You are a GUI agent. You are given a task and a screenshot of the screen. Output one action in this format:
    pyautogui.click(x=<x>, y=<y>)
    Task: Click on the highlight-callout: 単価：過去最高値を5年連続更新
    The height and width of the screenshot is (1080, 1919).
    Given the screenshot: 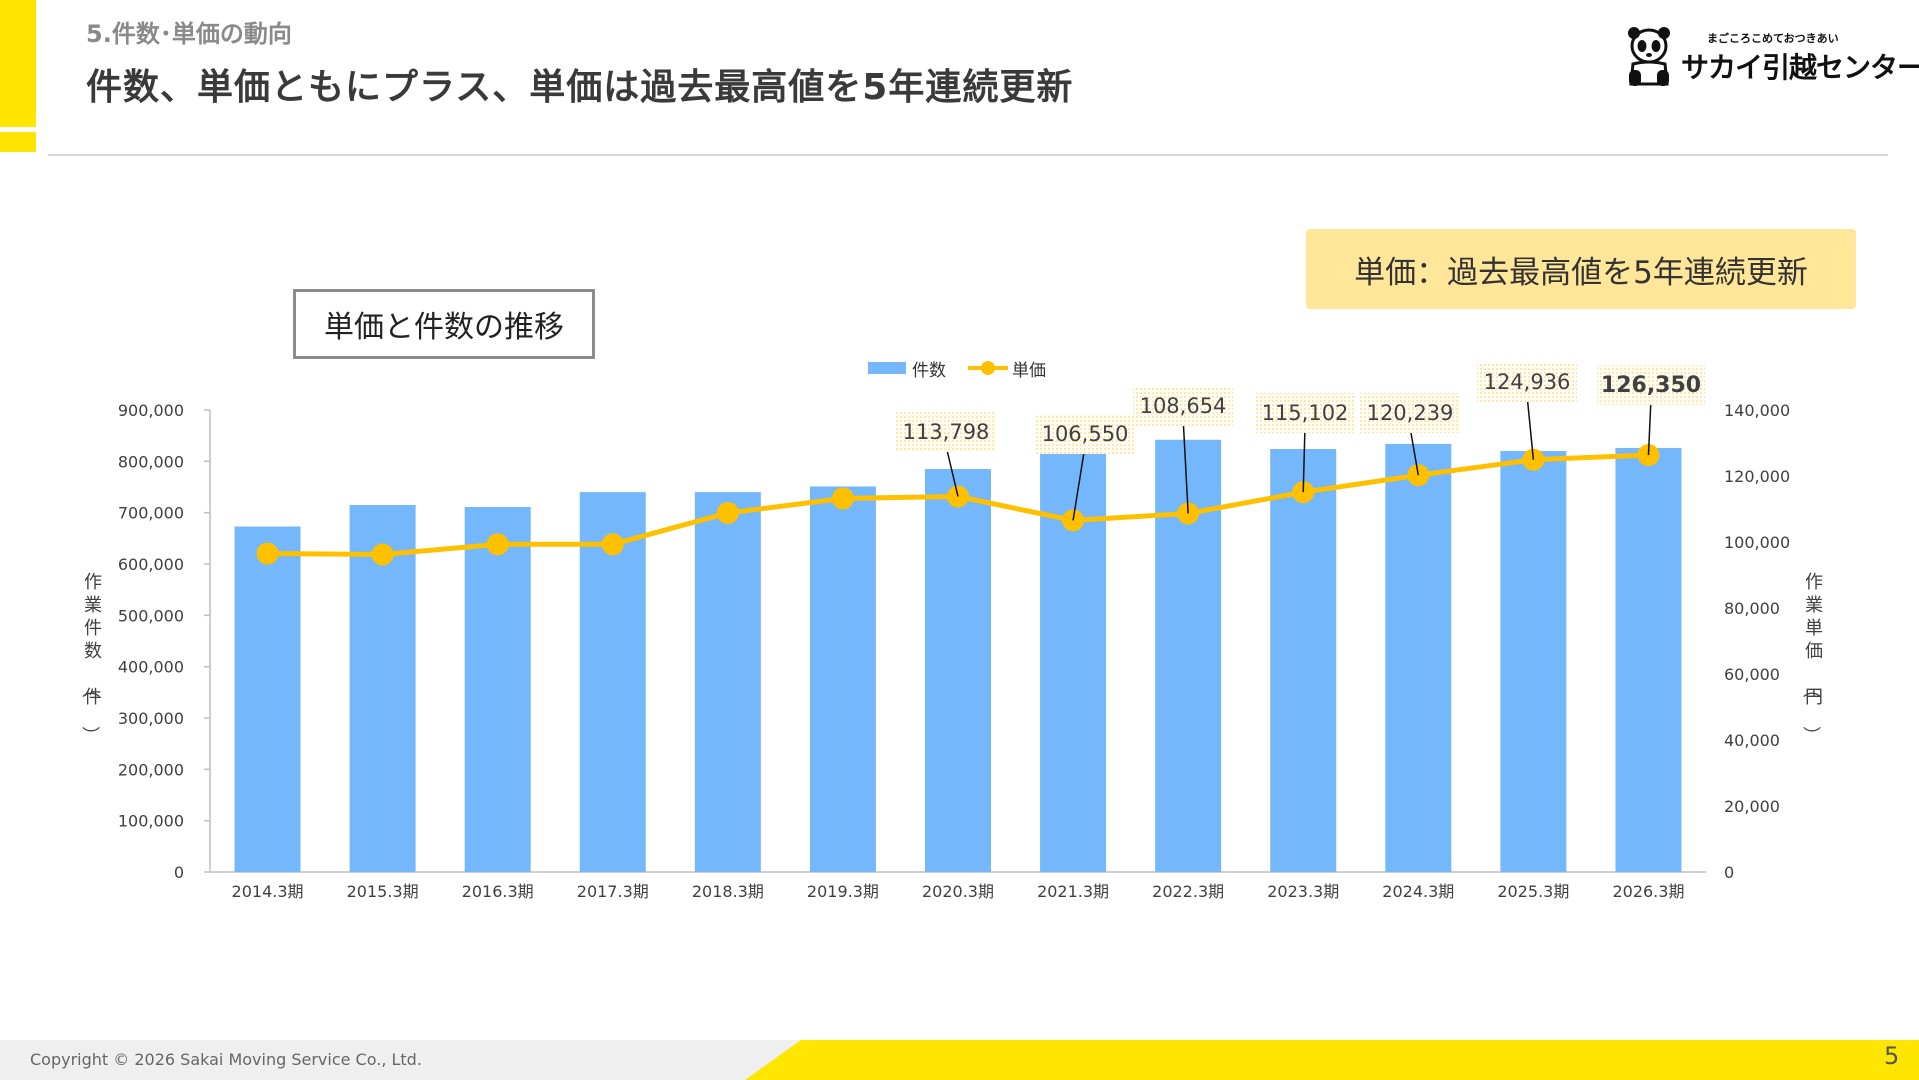 What is the action you would take?
    pyautogui.click(x=1581, y=269)
    